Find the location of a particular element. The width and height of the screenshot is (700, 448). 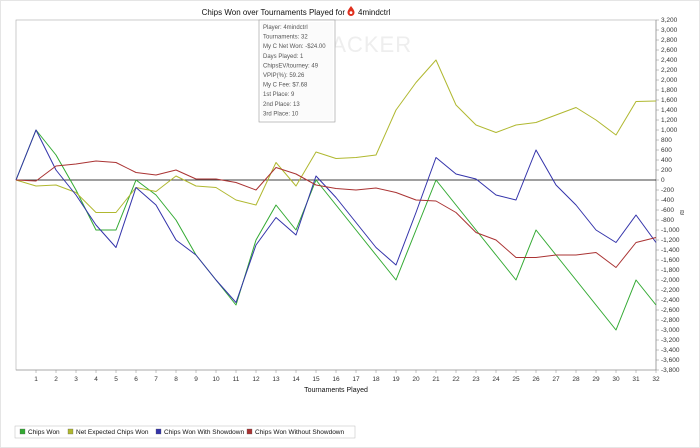

x-tick-label: 5 is located at coordinates (116, 379).